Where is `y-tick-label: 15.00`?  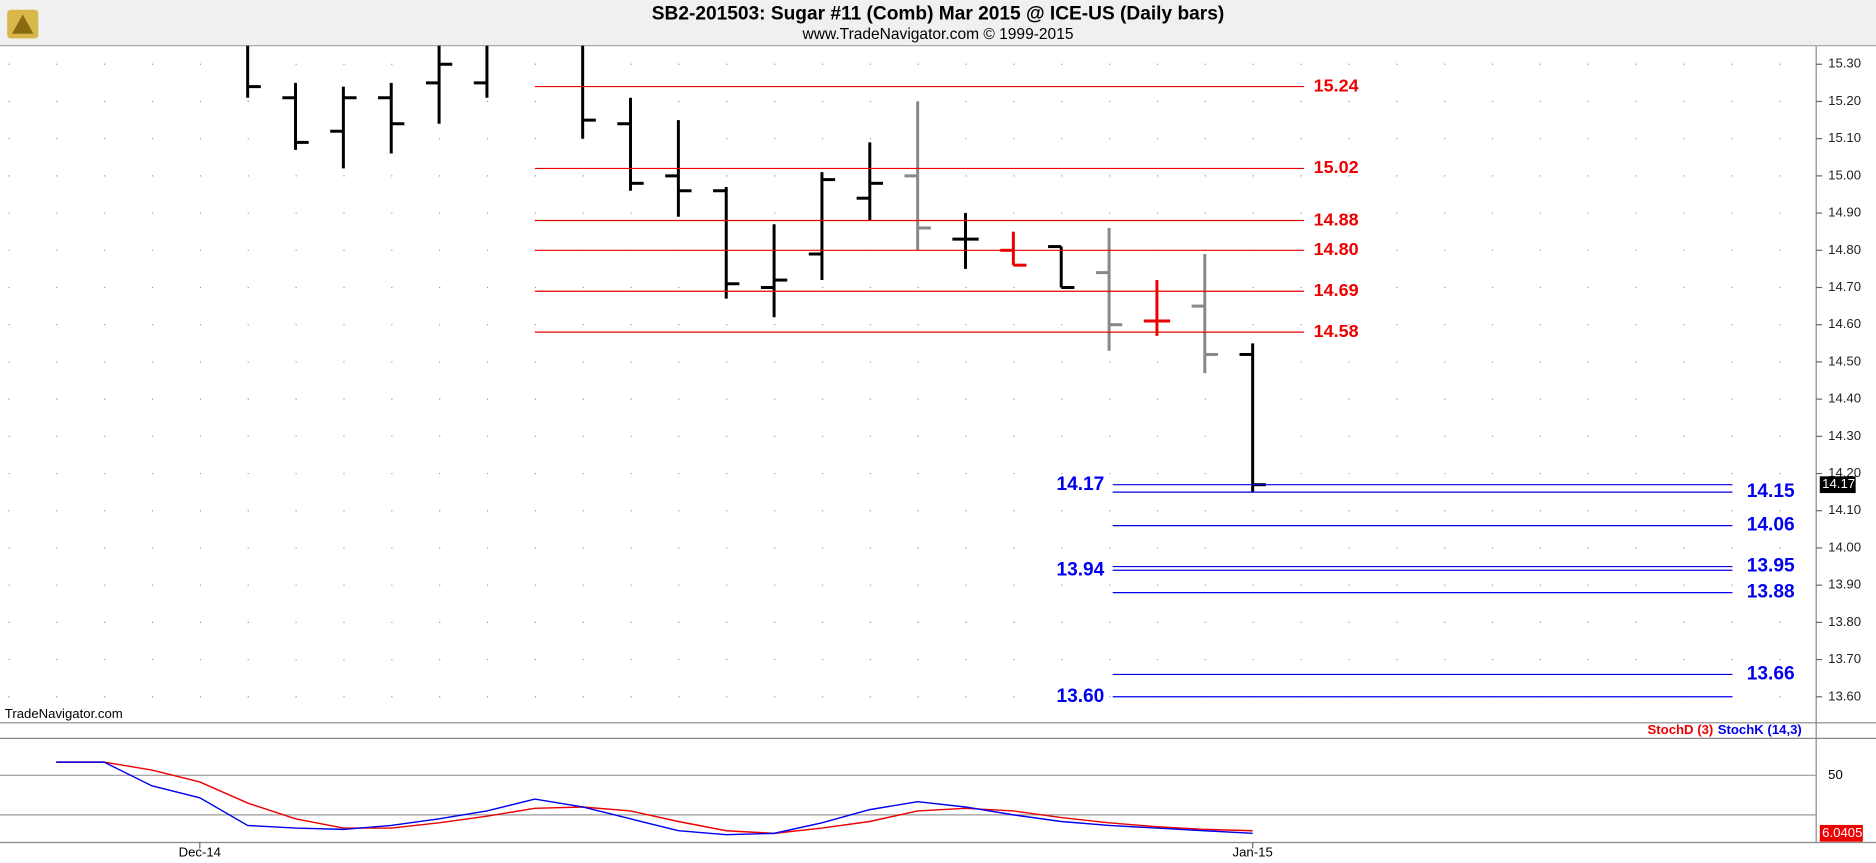
y-tick-label: 15.00 is located at coordinates (1844, 174).